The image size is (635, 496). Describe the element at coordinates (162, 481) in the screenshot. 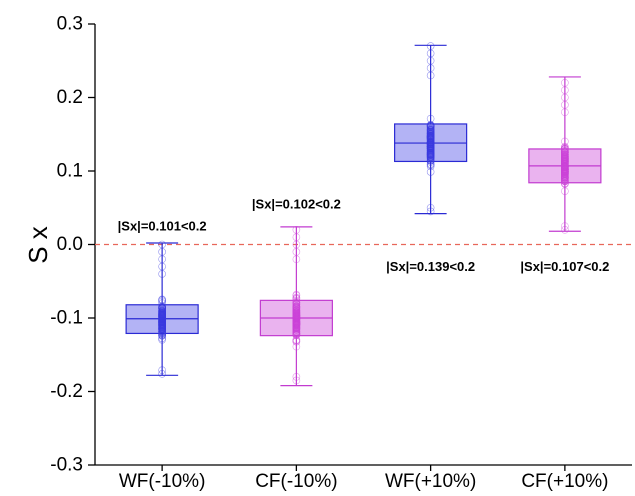

I see `x-tick-label: WF(-10%)` at that location.